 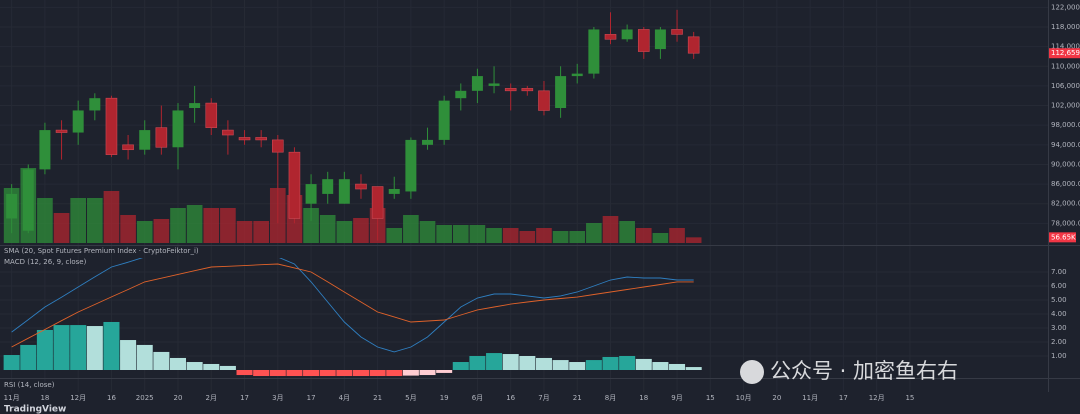 What do you see at coordinates (1065, 27) in the screenshot?
I see `y-tick-label: 118,000.00` at bounding box center [1065, 27].